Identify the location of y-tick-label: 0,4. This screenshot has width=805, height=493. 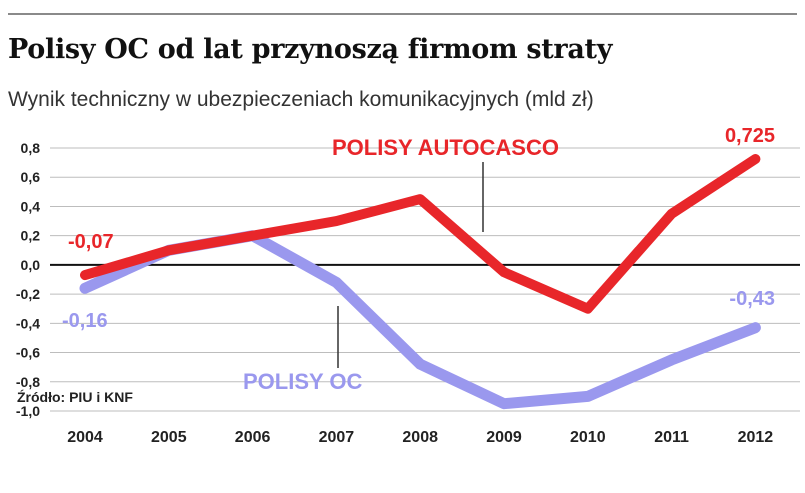
(31, 206).